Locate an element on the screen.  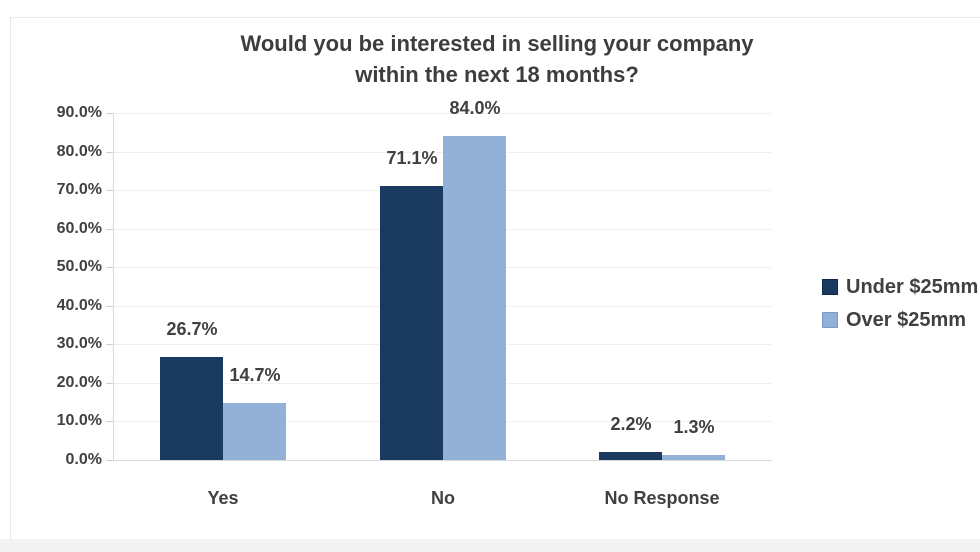
y-axis-line is located at coordinates (113, 286).